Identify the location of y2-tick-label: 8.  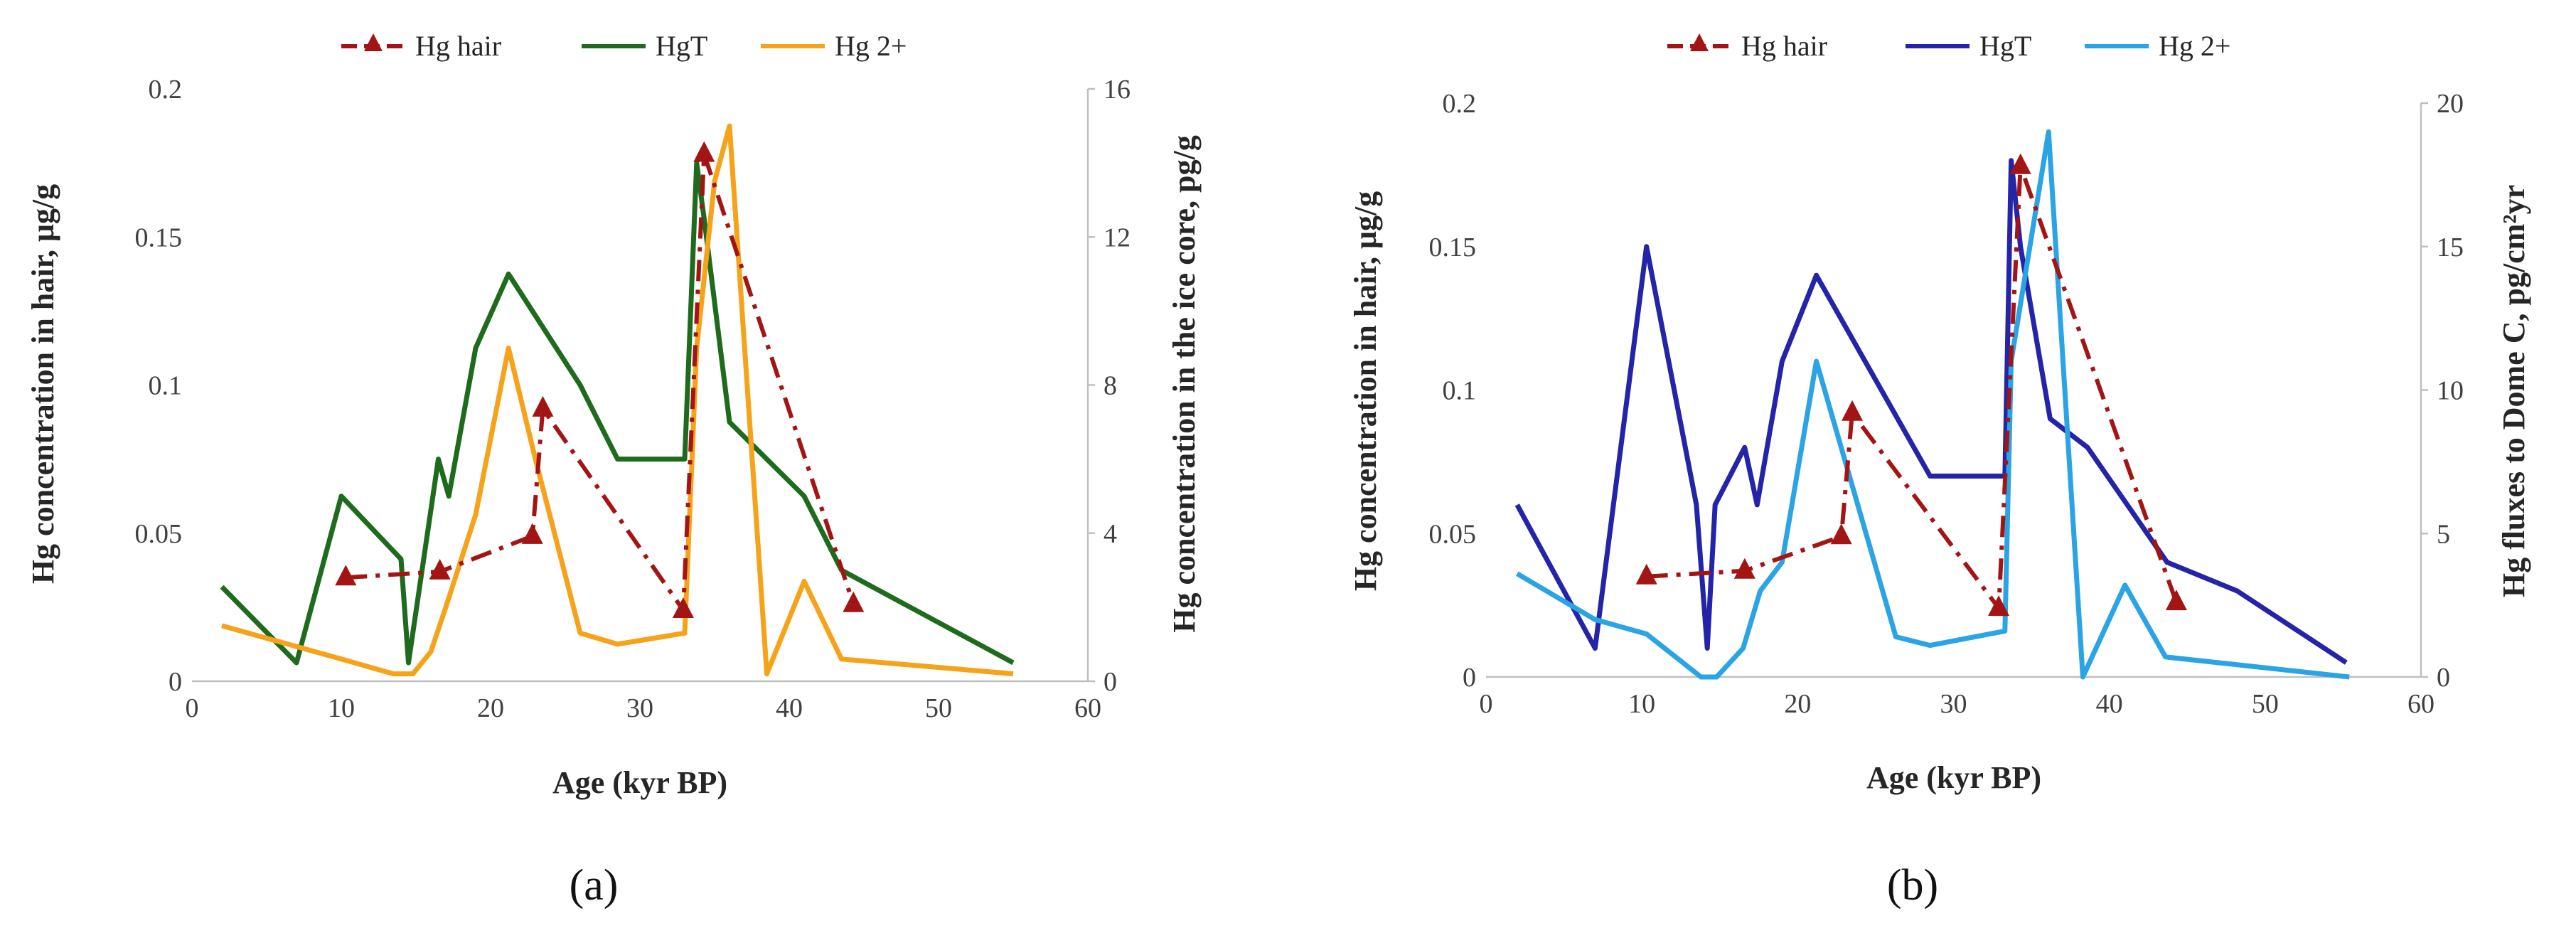
(1110, 386).